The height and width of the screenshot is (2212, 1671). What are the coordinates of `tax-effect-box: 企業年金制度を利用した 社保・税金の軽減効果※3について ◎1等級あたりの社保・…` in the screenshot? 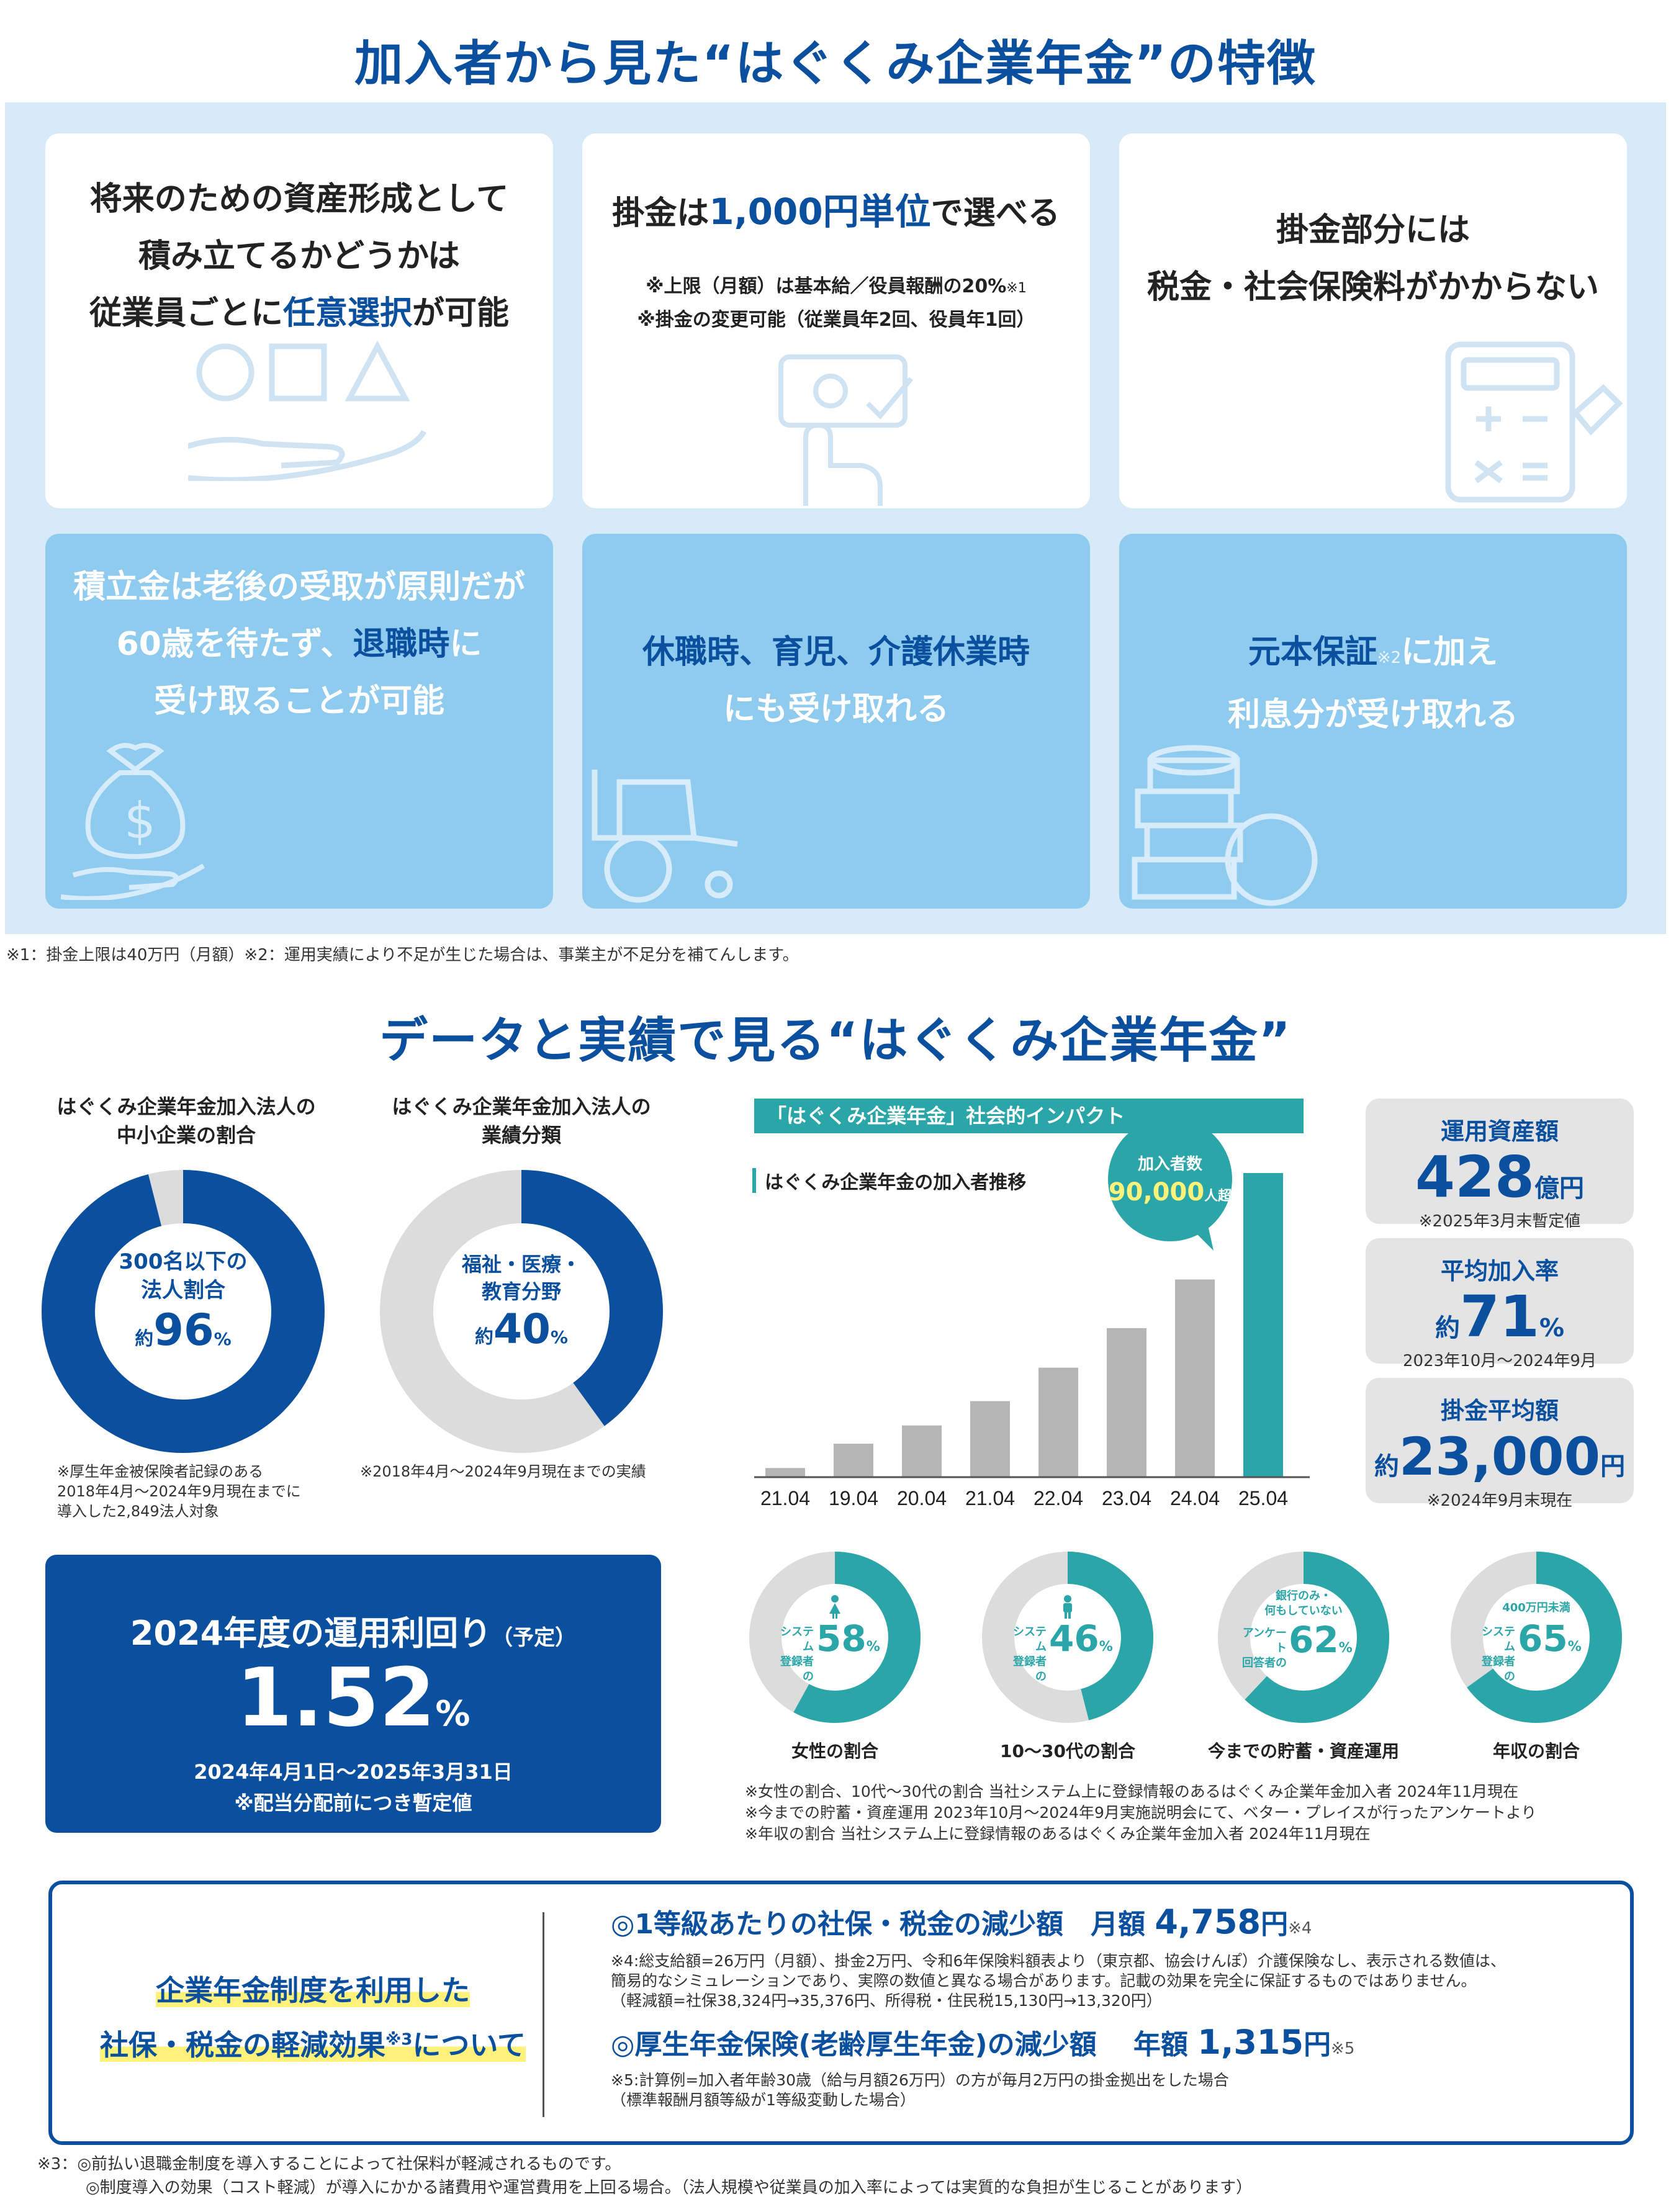 It's located at (841, 2013).